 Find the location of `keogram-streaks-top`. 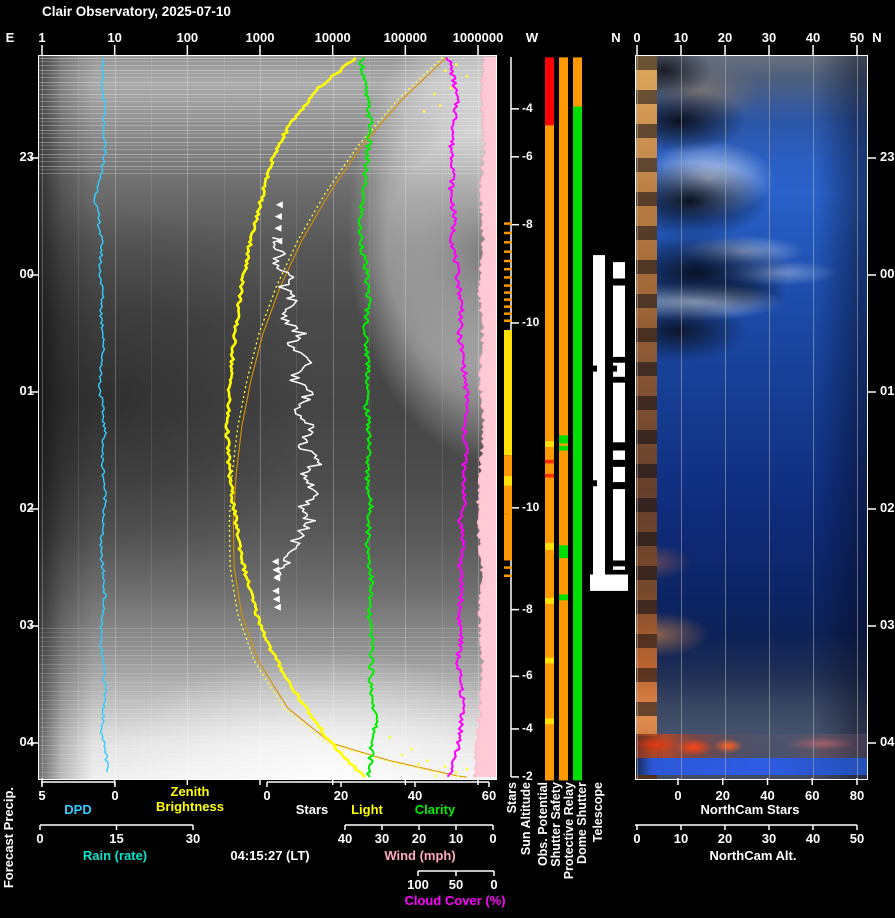

keogram-streaks-top is located at coordinates (267, 117).